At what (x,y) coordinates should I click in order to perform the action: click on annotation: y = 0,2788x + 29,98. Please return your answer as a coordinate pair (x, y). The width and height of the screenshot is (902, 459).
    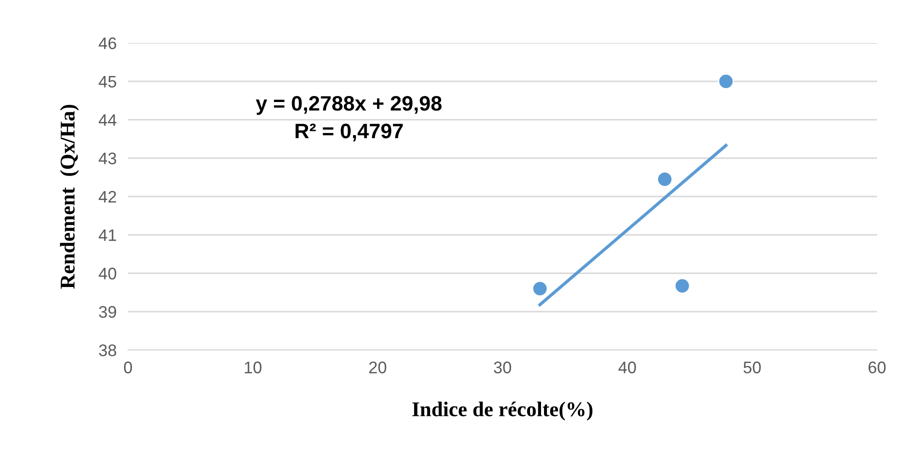
    Looking at the image, I should click on (349, 105).